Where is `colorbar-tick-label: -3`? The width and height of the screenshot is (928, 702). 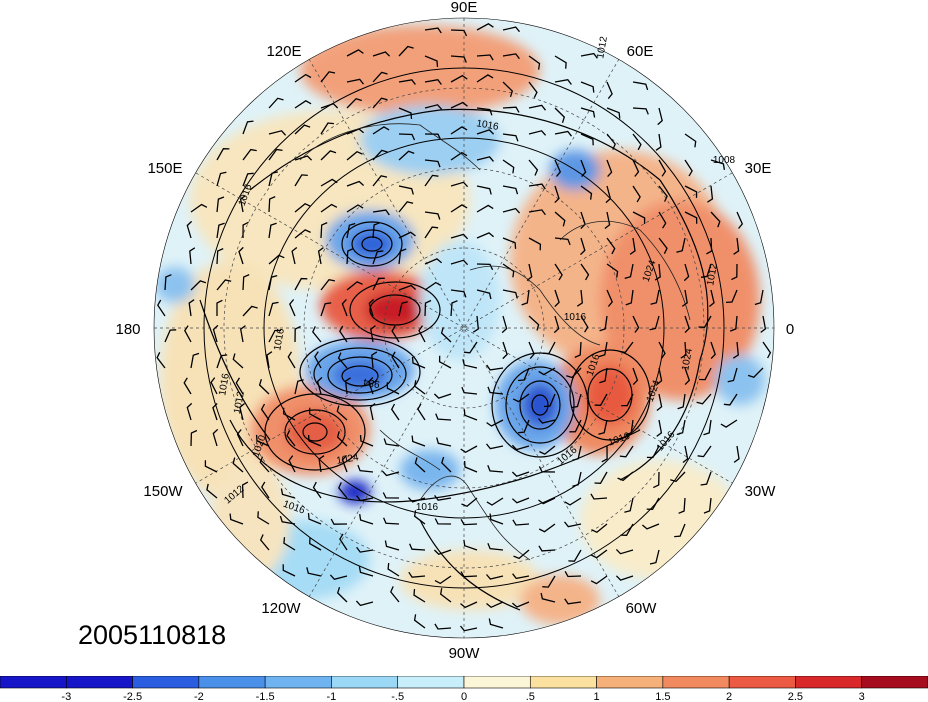 colorbar-tick-label: -3 is located at coordinates (66, 696).